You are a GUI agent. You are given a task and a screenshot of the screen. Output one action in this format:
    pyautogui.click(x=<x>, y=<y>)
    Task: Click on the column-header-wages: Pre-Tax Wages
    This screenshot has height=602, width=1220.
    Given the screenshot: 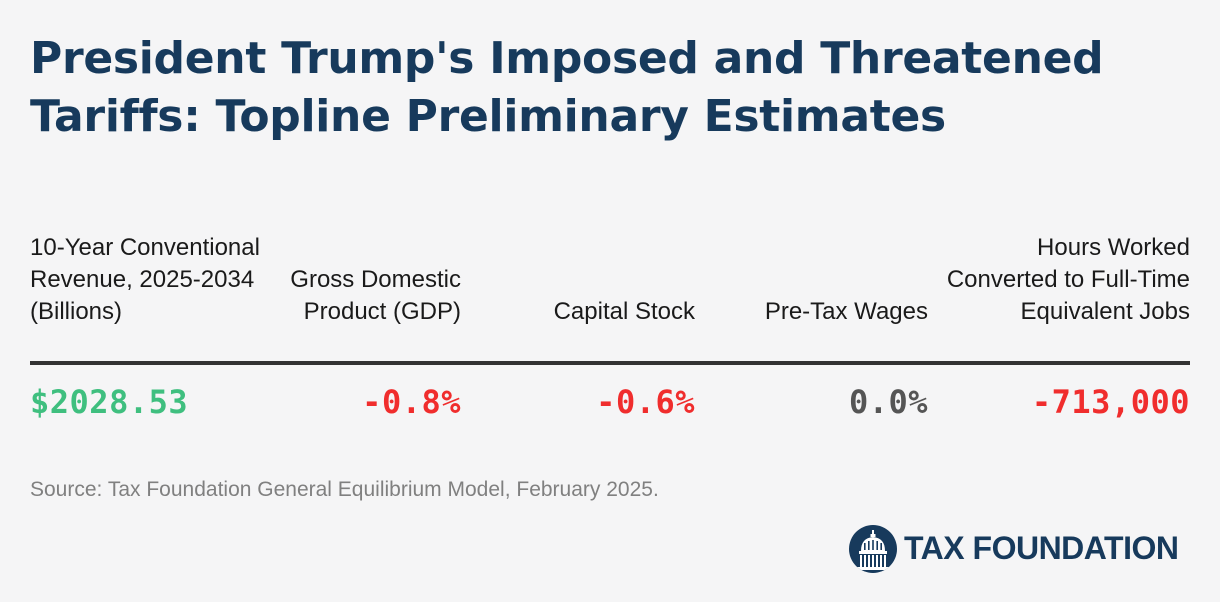 What is the action you would take?
    pyautogui.click(x=846, y=311)
    